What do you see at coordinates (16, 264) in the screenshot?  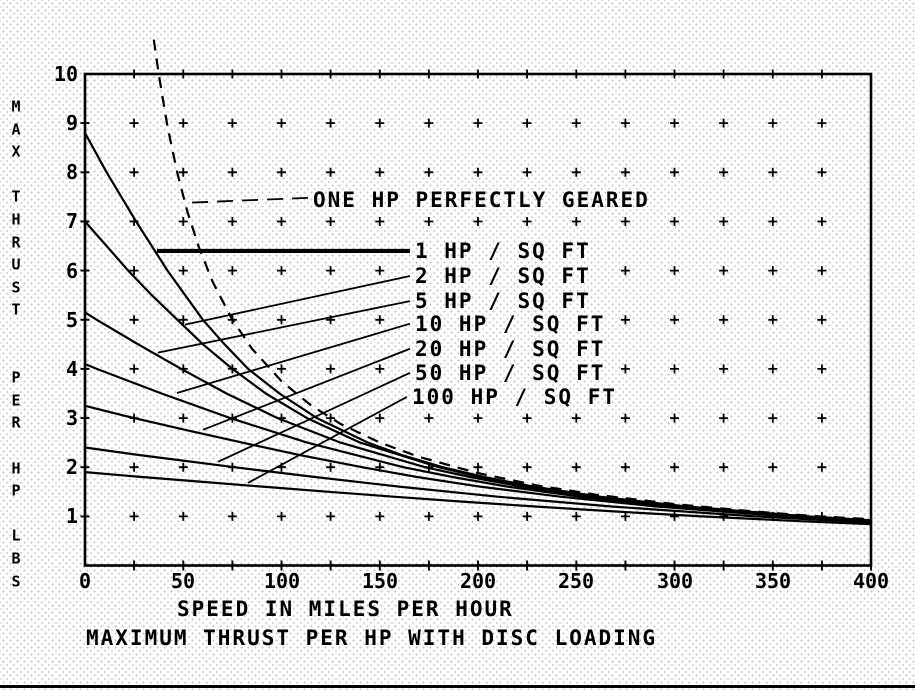 I see `y-axis-caption-letter: U` at bounding box center [16, 264].